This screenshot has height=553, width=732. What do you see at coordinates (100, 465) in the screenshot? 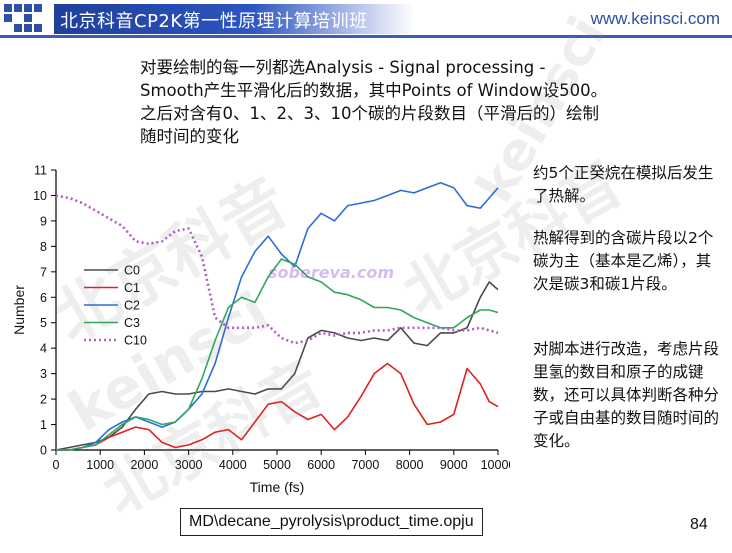
I see `x-tick-label: 1000` at bounding box center [100, 465].